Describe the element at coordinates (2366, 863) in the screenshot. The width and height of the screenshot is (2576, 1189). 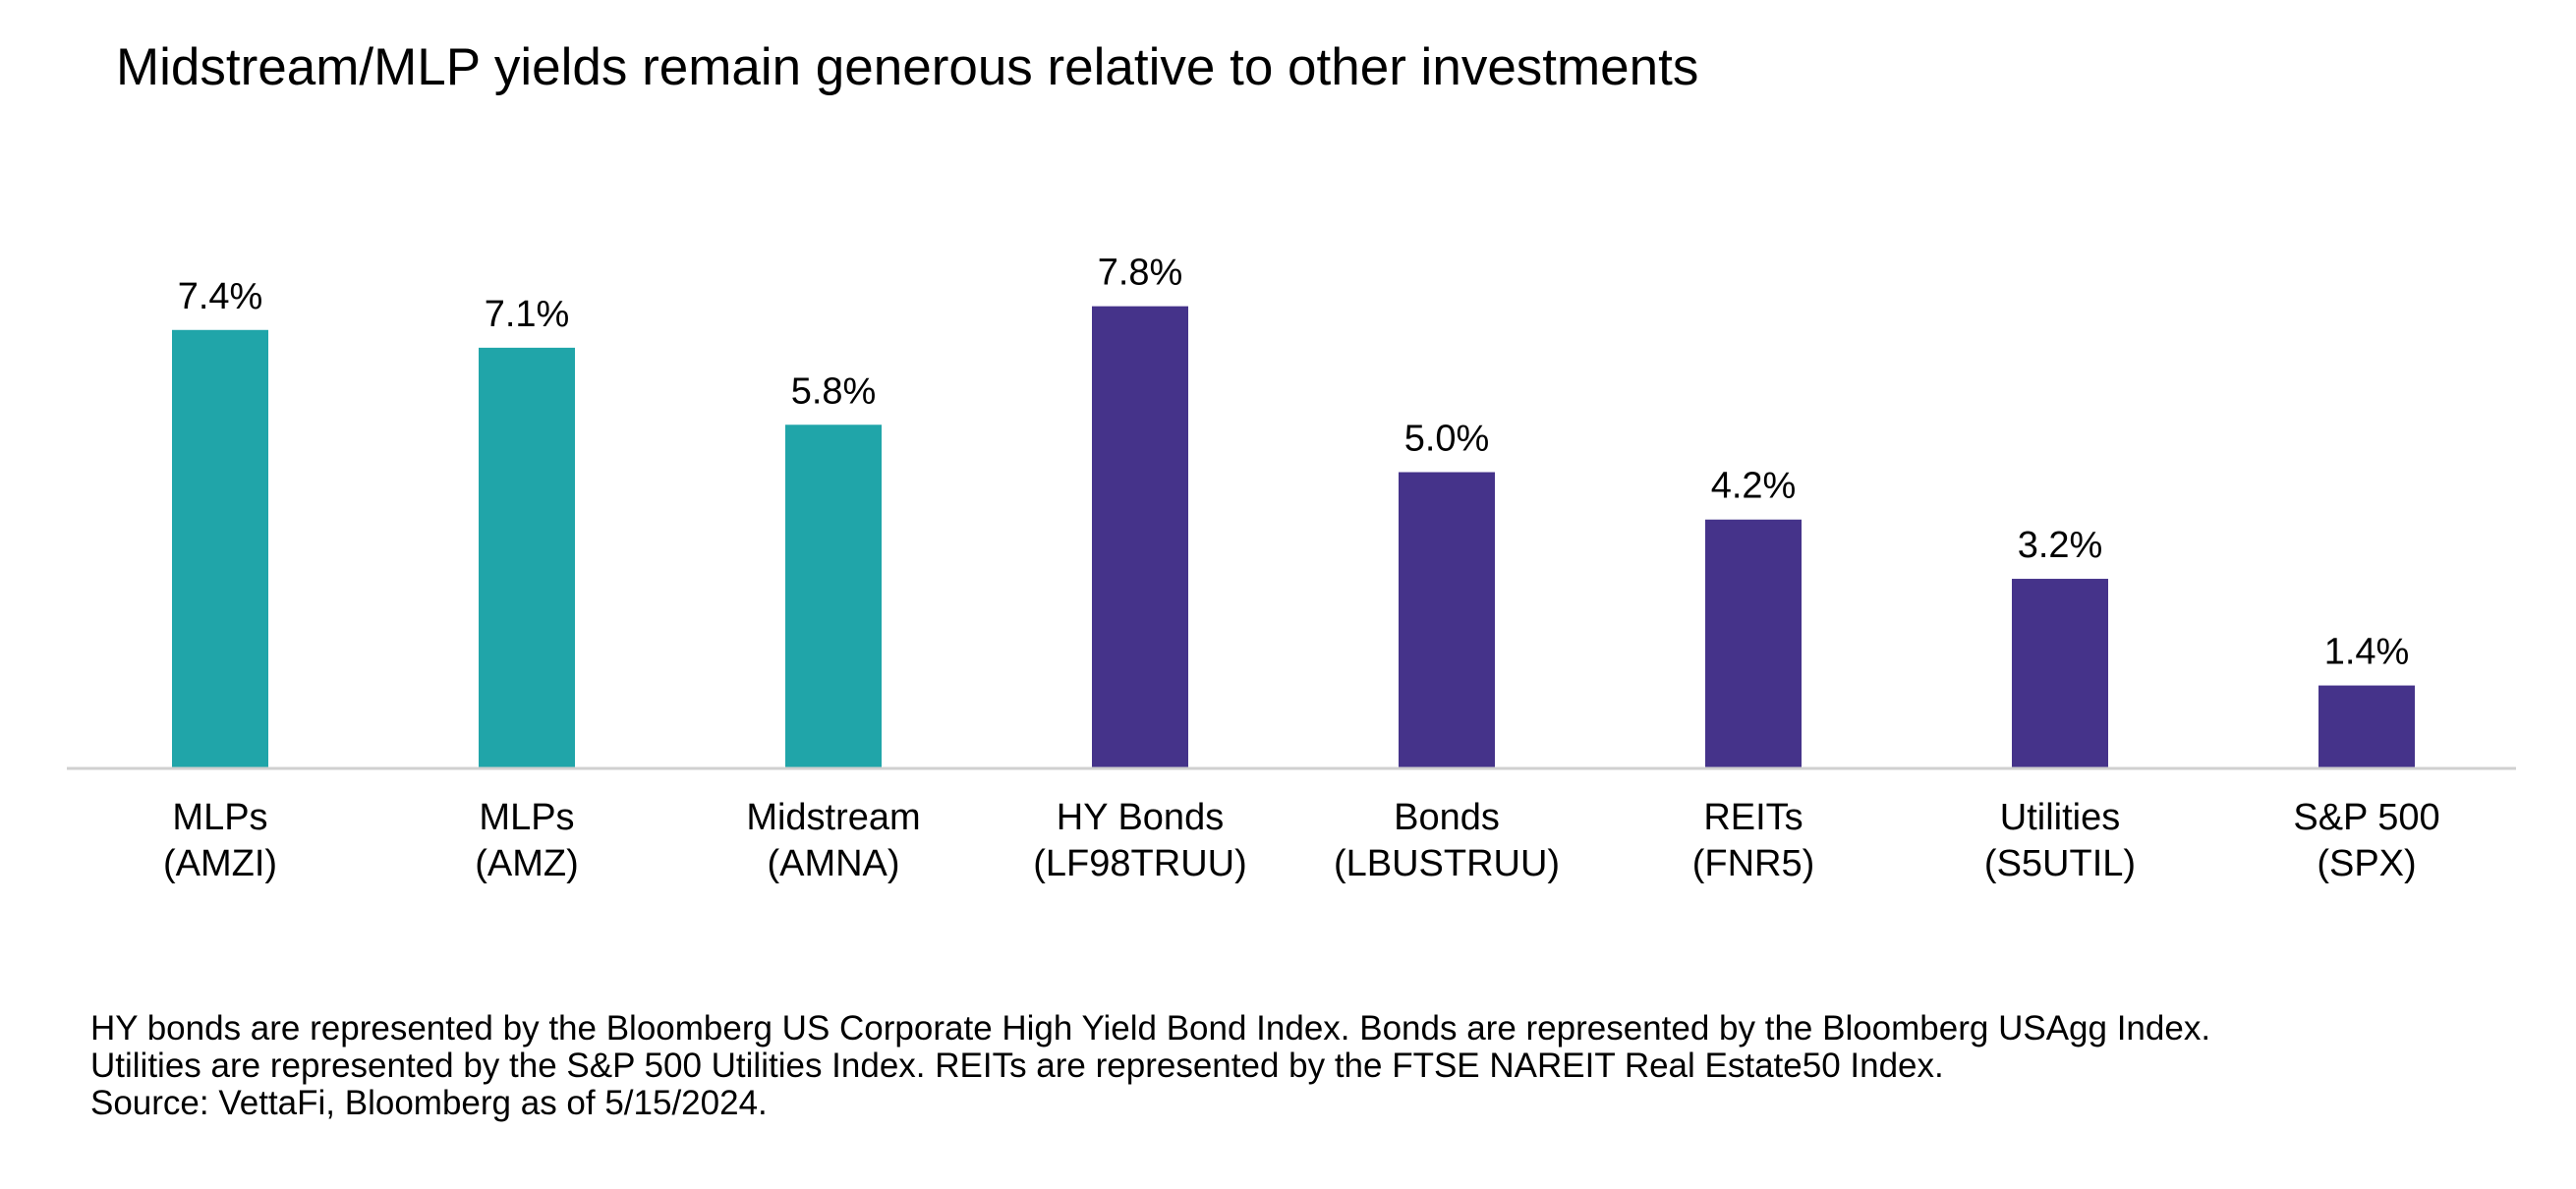
I see `category-label-7-line-2: (SPX)` at that location.